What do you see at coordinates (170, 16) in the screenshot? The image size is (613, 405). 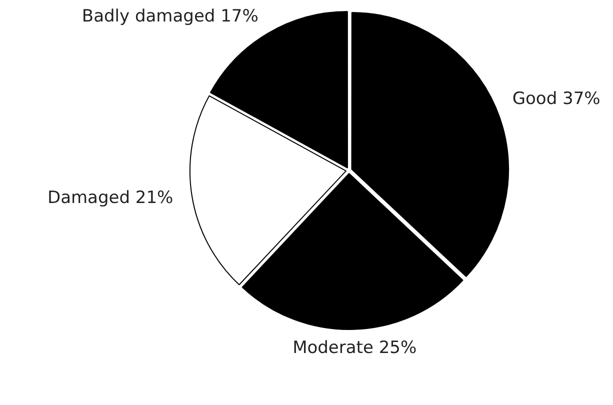 I see `slice-label: Badly damaged 17%` at bounding box center [170, 16].